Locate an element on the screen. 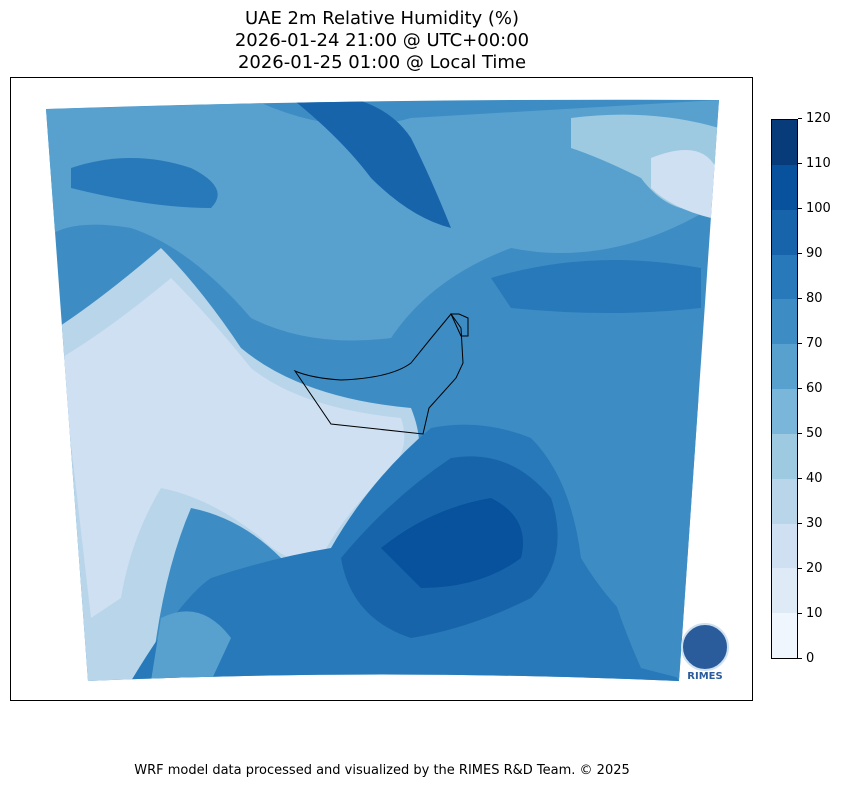 The image size is (844, 788). colorbar-tick: 110 is located at coordinates (814, 164).